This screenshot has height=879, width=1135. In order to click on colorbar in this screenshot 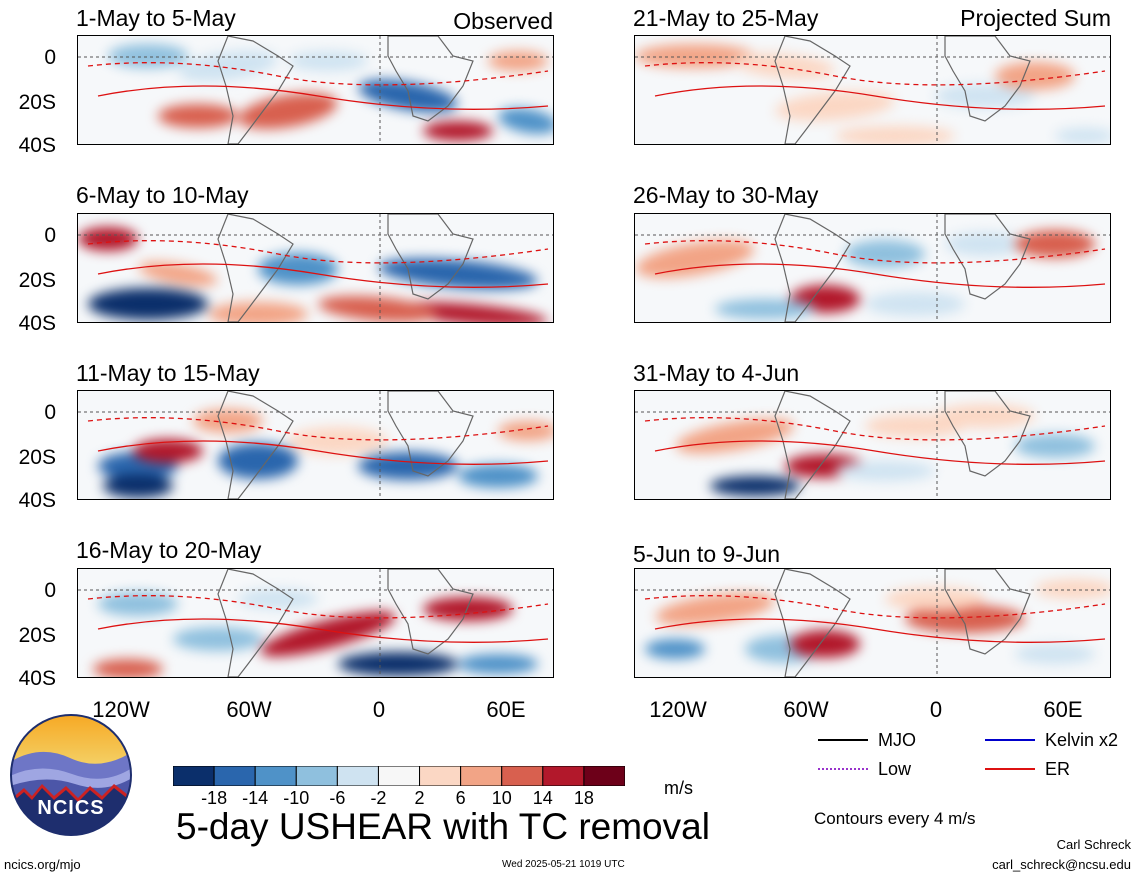, I will do `click(399, 776)`.